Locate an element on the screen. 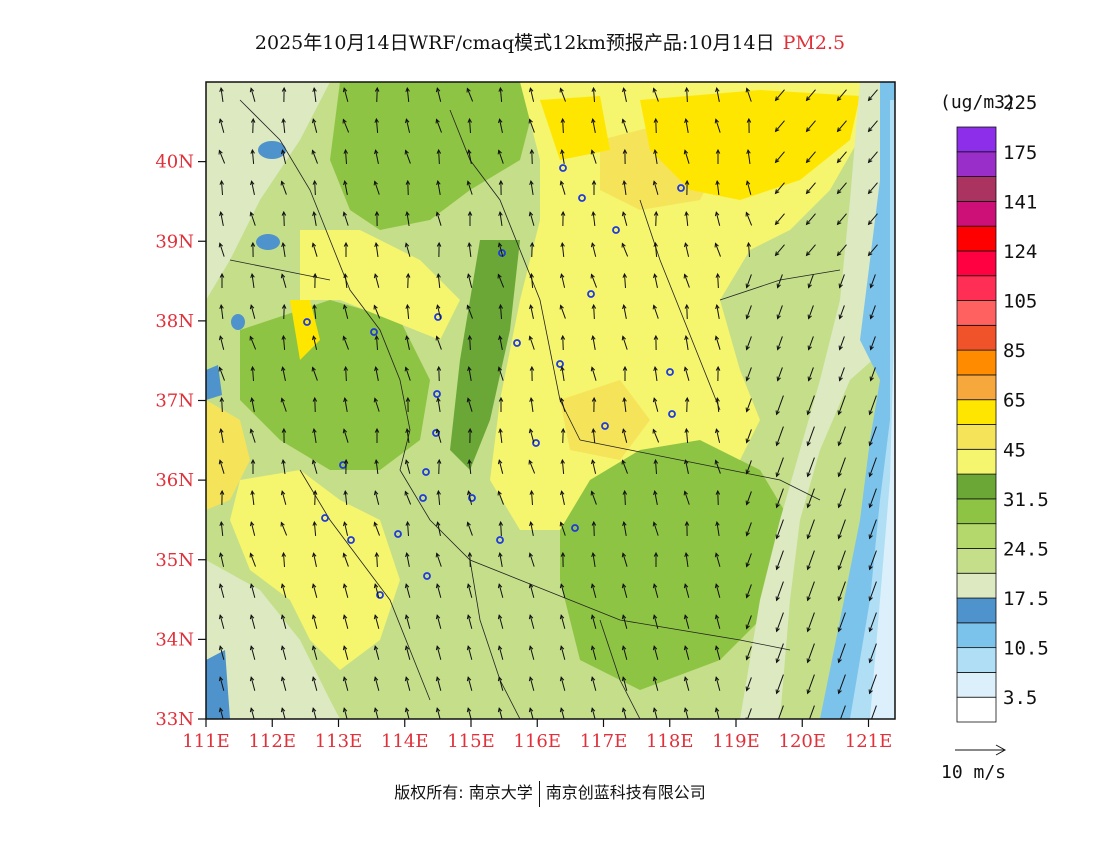  lat-label: 35N is located at coordinates (174, 560).